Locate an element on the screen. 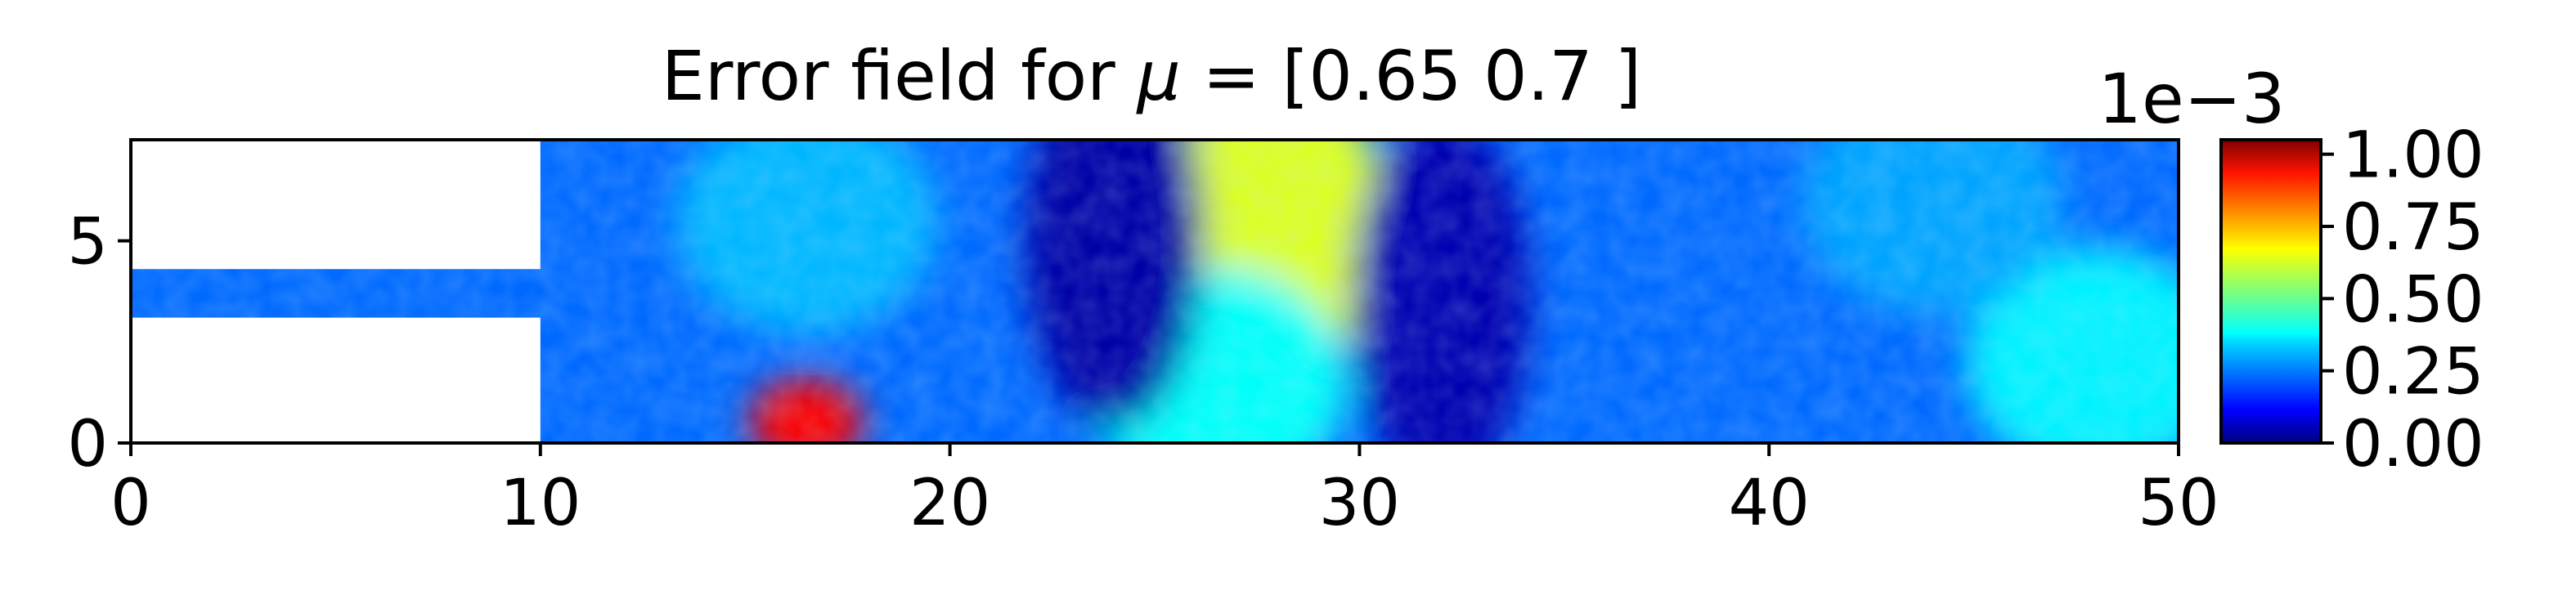  colorbar-tick-label: 0.25 is located at coordinates (2413, 372).